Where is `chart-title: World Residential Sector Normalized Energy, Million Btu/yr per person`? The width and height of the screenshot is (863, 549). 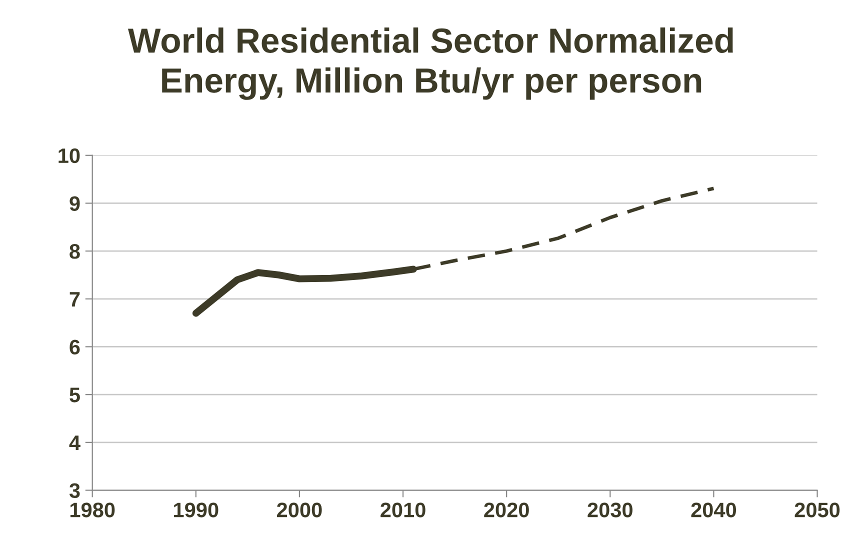
chart-title: World Residential Sector Normalized Energy, Million Btu/yr per person is located at coordinates (430, 63).